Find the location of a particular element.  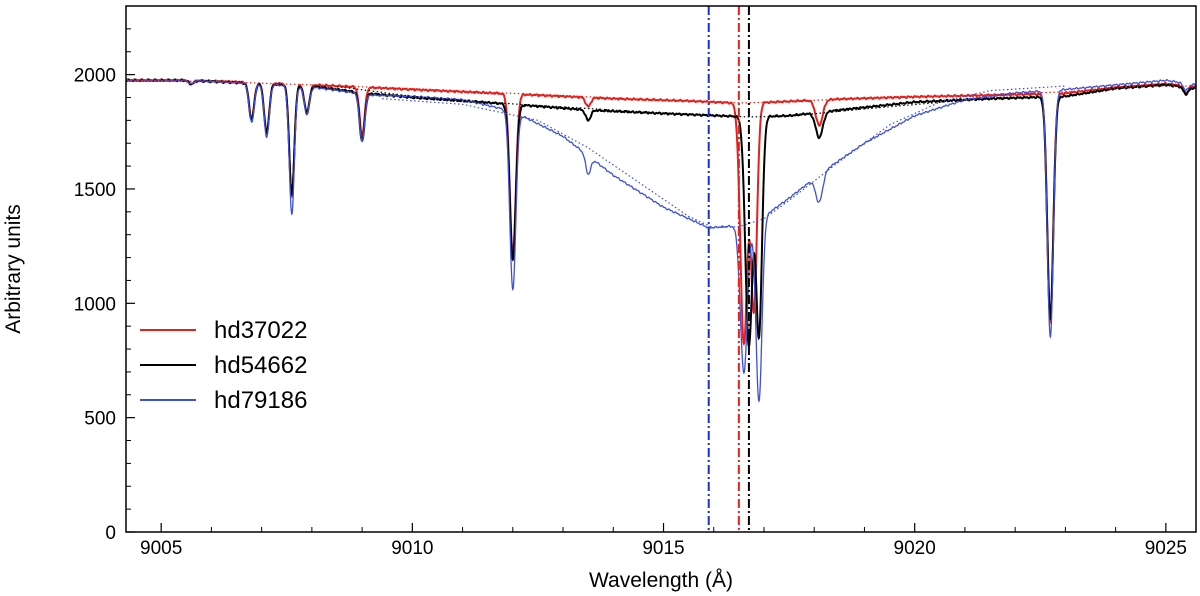

y-tick-label-0: 0 is located at coordinates (110, 533).